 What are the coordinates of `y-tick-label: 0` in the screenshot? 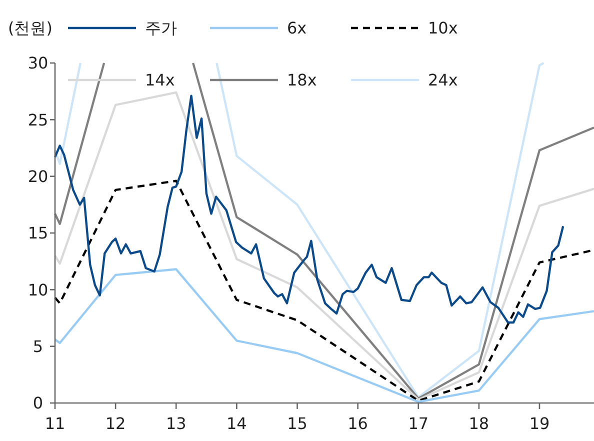 It's located at (38, 403).